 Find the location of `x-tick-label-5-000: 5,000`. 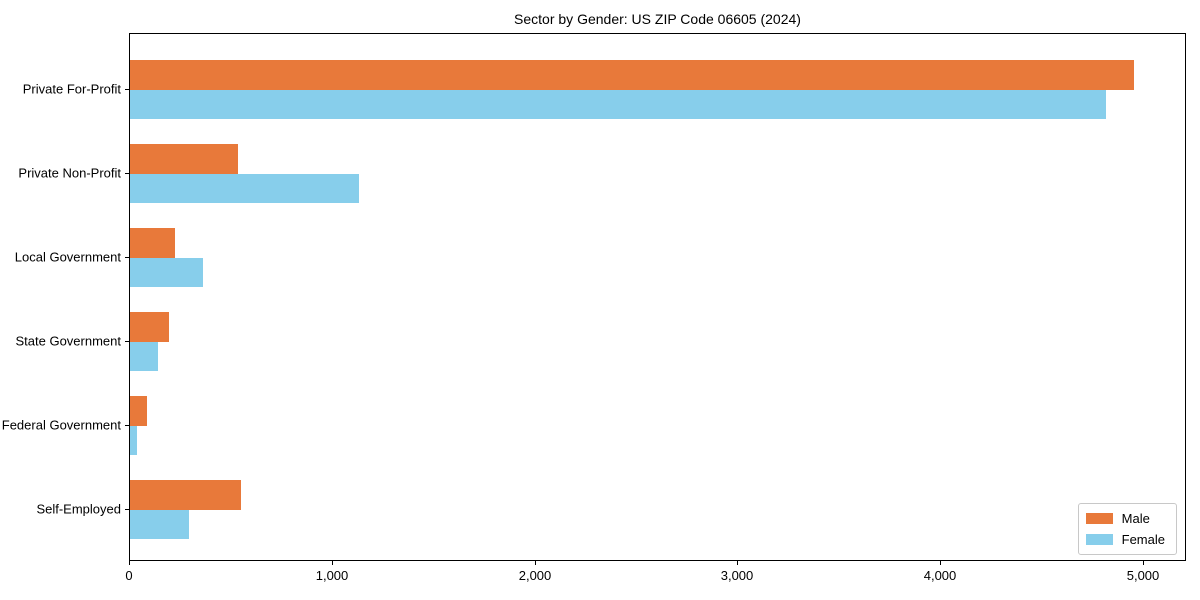

x-tick-label-5-000: 5,000 is located at coordinates (1143, 575).